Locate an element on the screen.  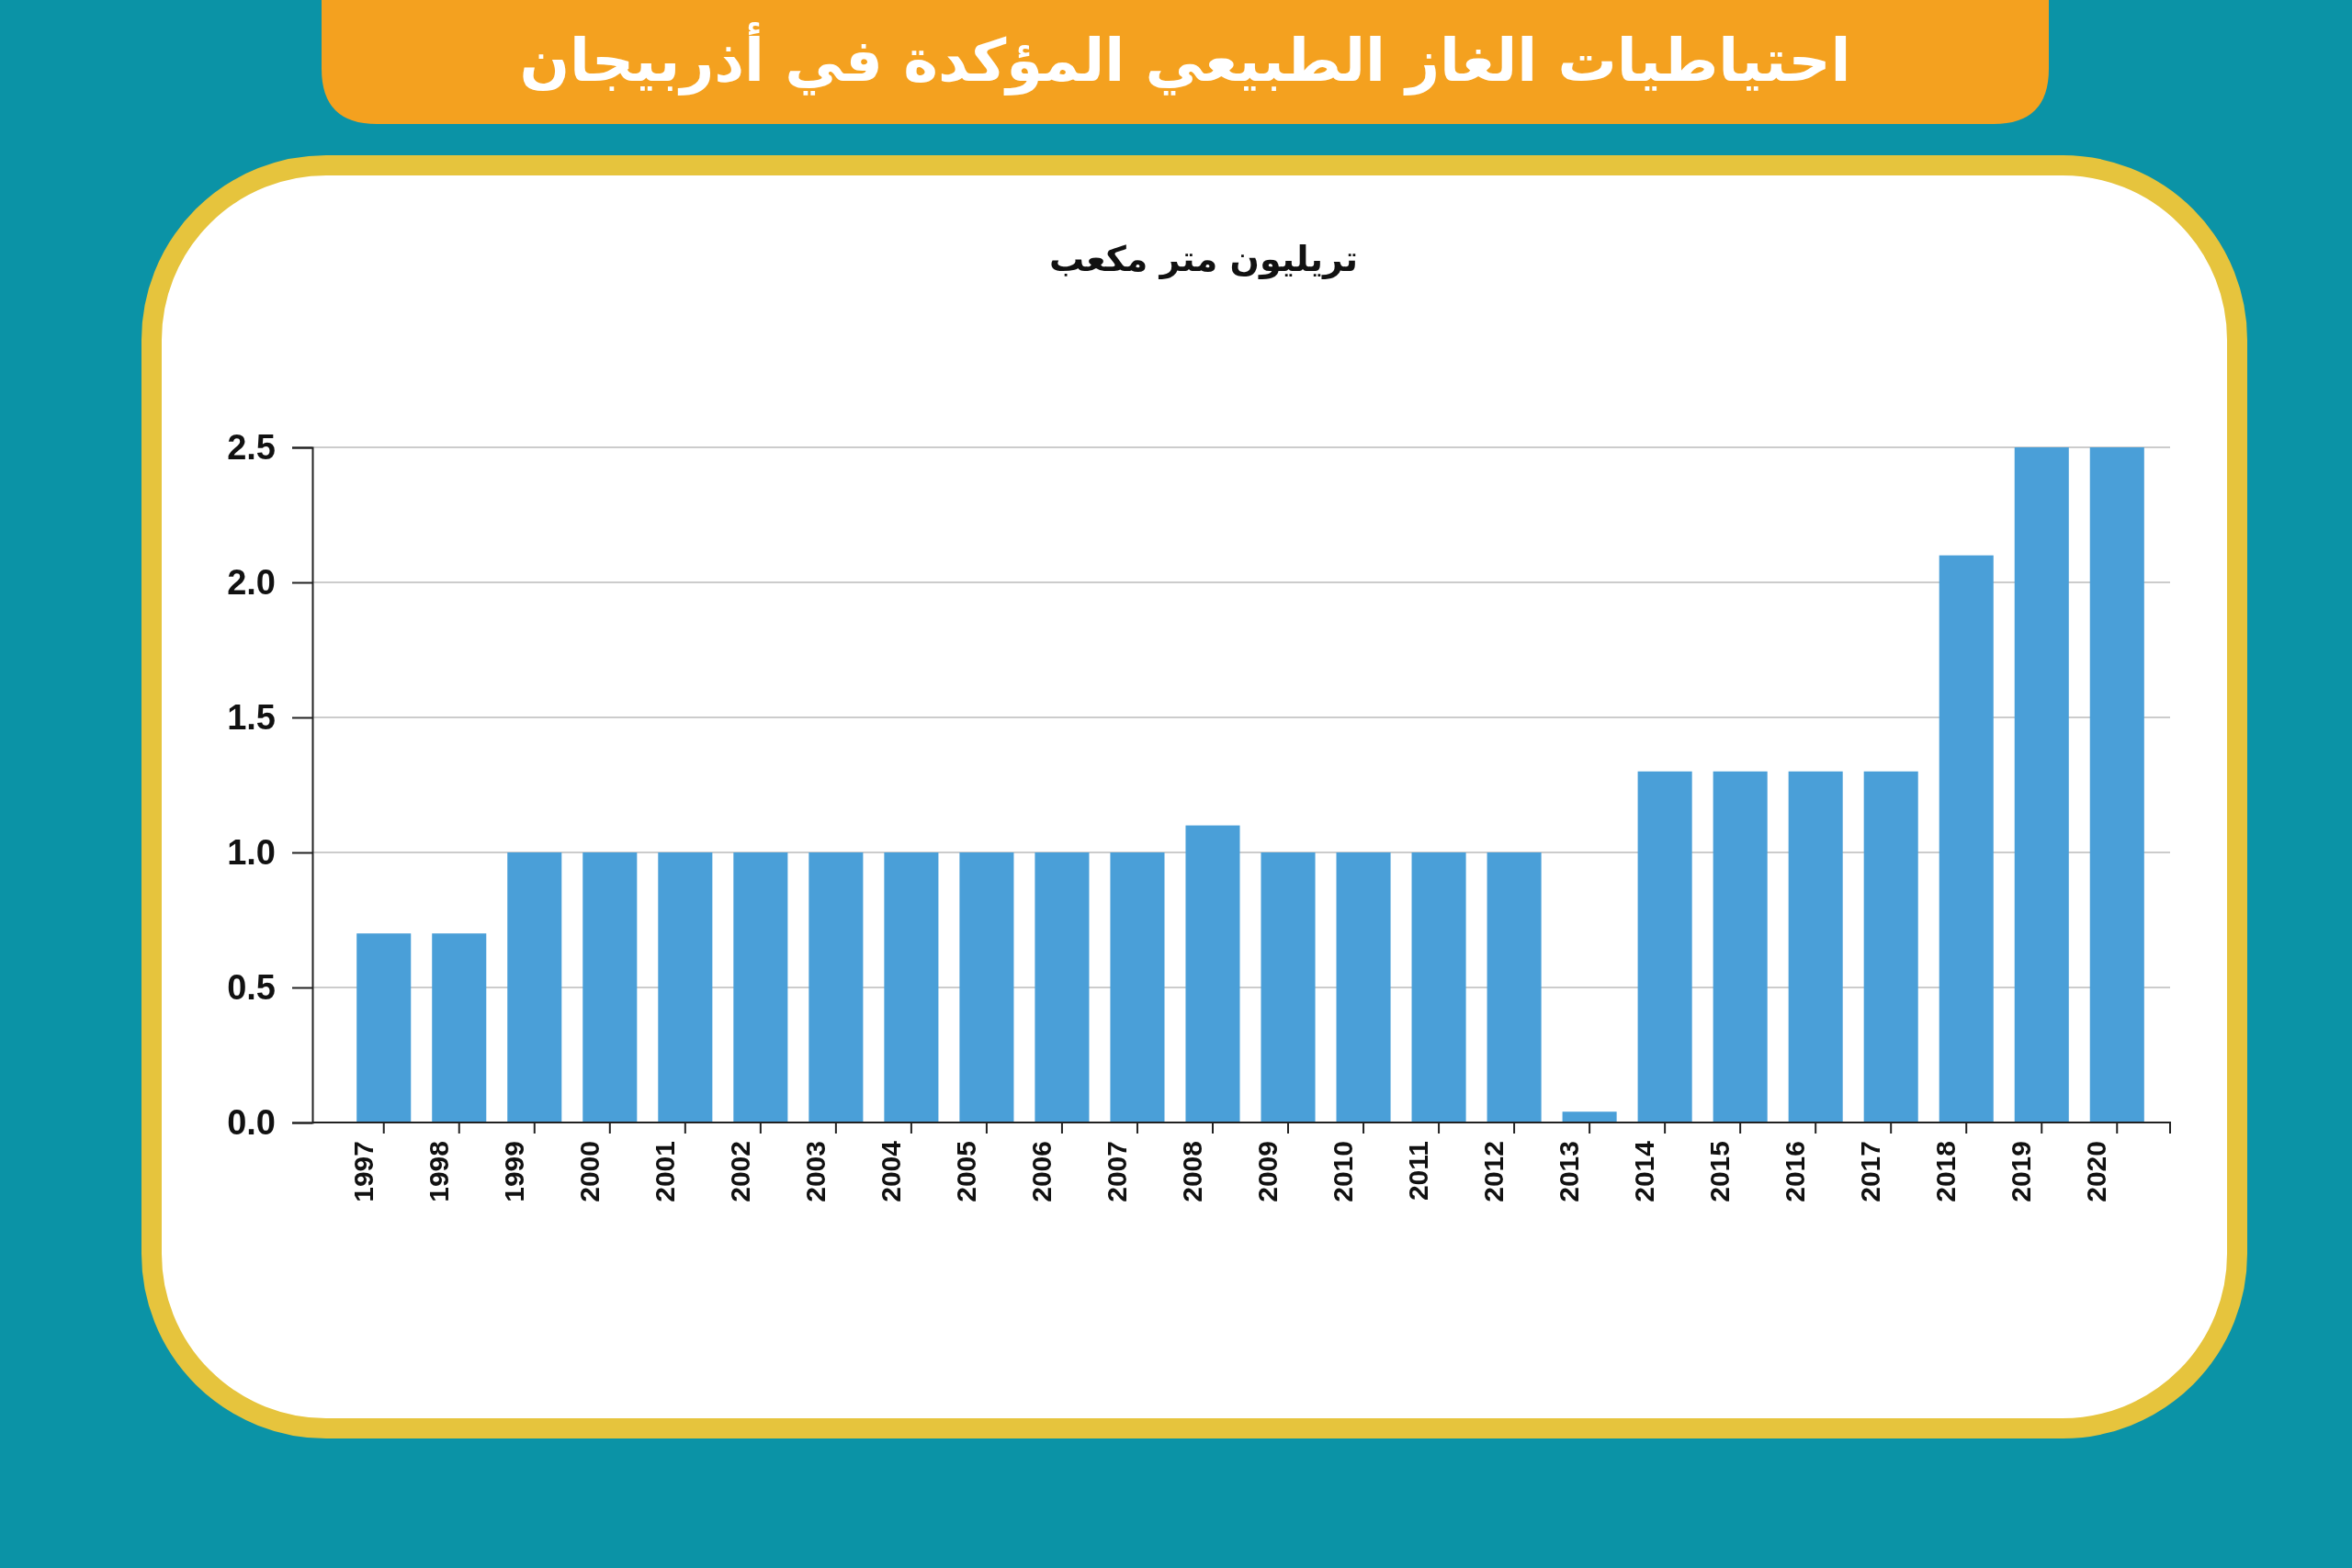
x-tick-label: 2001 is located at coordinates (664, 1171).